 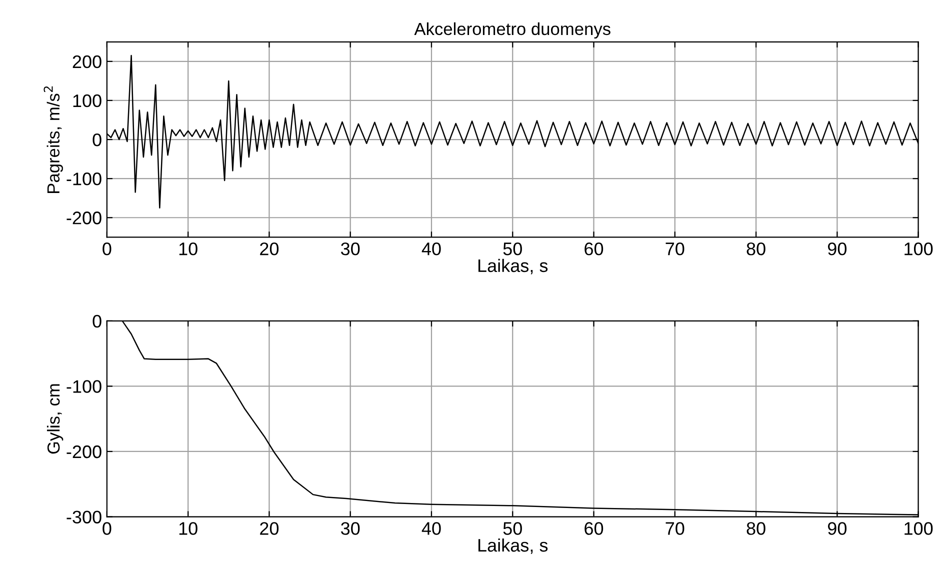 What do you see at coordinates (87, 61) in the screenshot?
I see `y-tick-label: 200` at bounding box center [87, 61].